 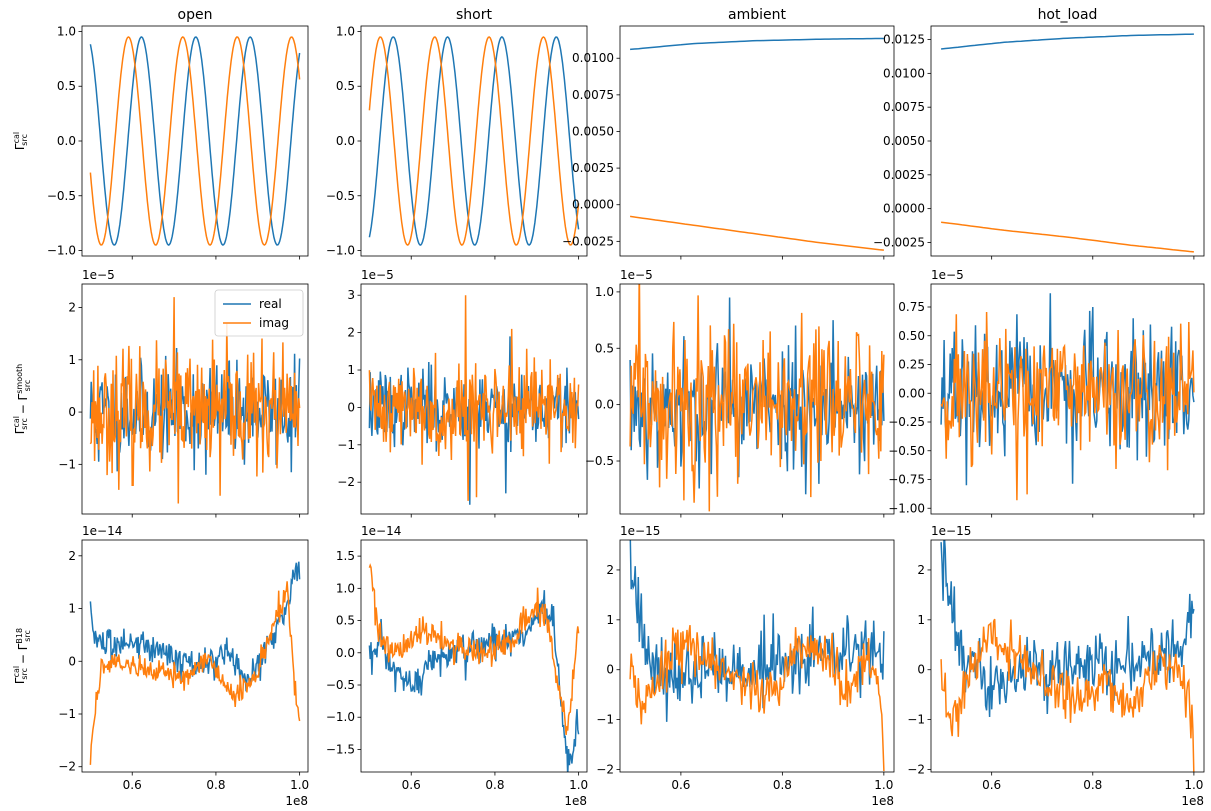 I want to click on panel-short-row-1: −1.0 −0.5 0.0 0.5 1.0 short, so click(x=457, y=133).